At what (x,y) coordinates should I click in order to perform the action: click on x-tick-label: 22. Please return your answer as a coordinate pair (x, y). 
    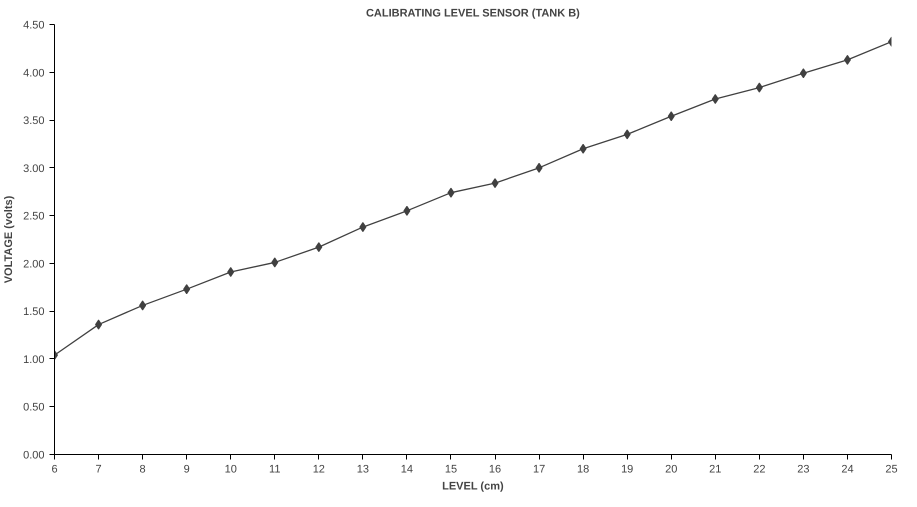
    Looking at the image, I should click on (759, 470).